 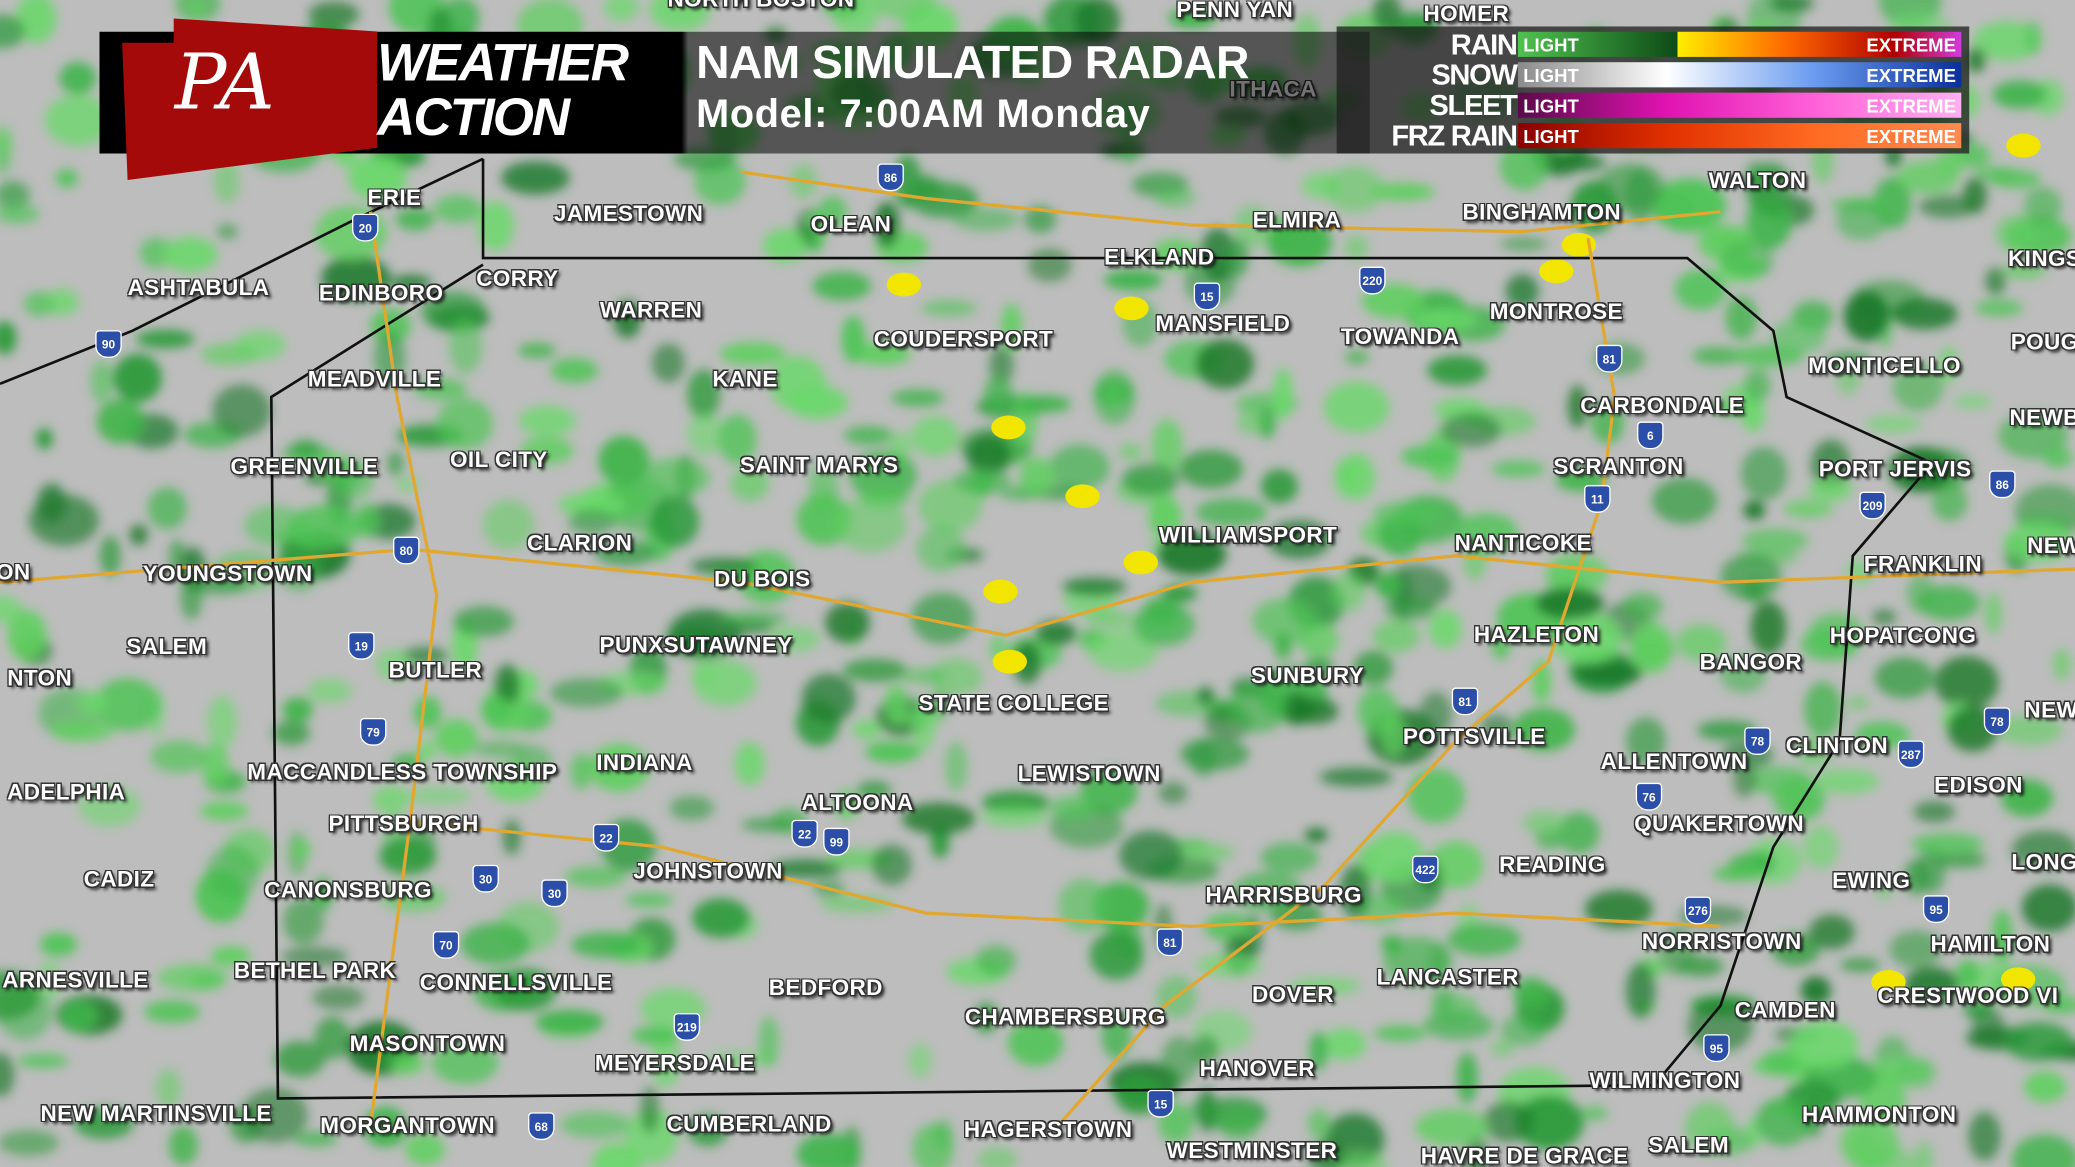 What do you see at coordinates (1223, 323) in the screenshot?
I see `city-label: MANSFIELD` at bounding box center [1223, 323].